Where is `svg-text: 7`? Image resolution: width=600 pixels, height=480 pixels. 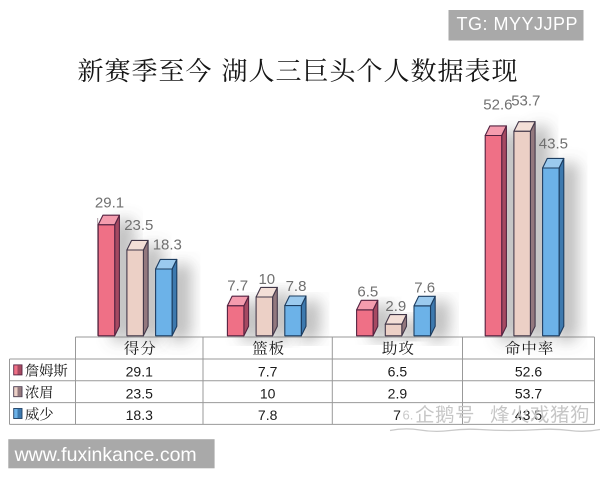 svg-text: 7 is located at coordinates (397, 415).